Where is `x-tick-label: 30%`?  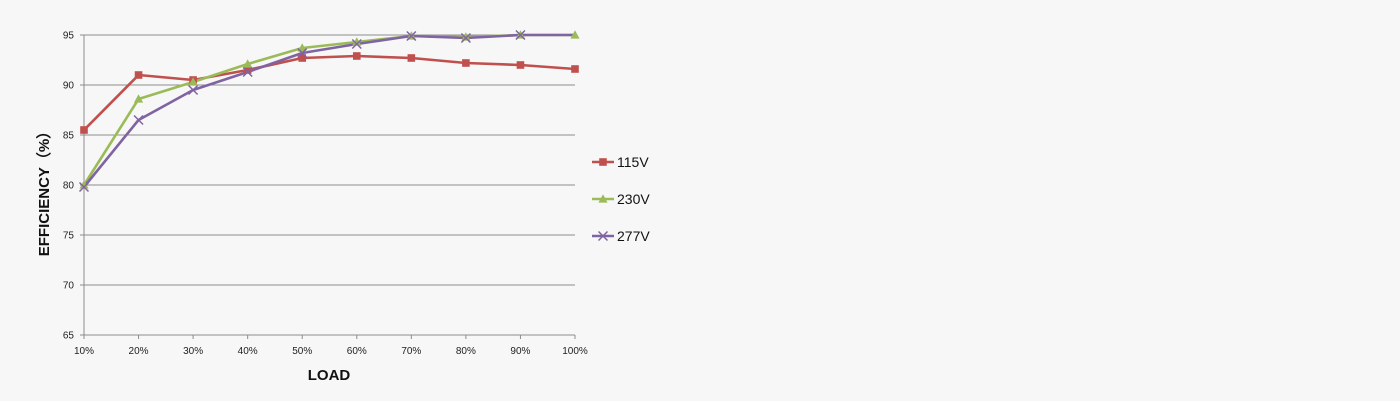 x-tick-label: 30% is located at coordinates (193, 351).